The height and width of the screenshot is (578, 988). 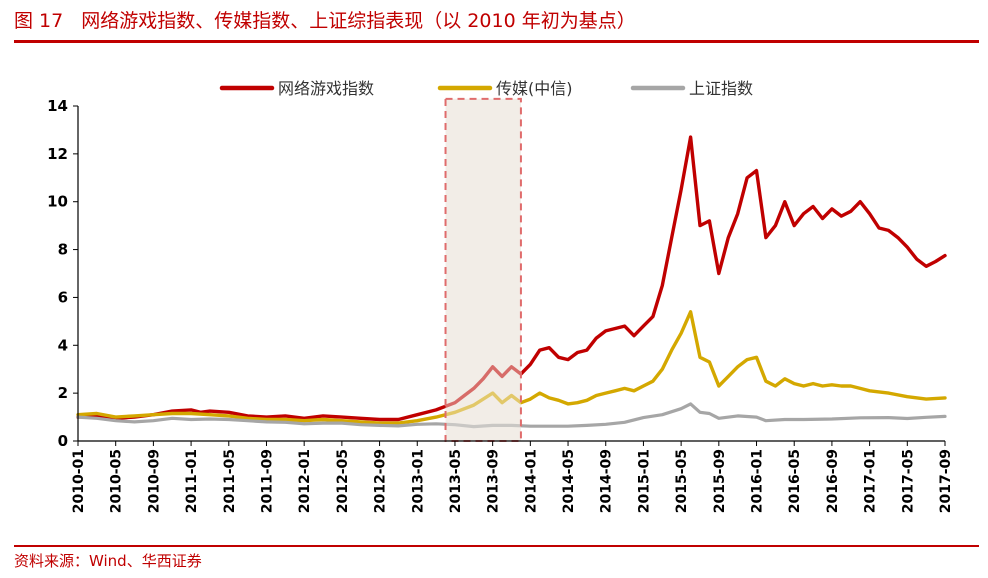 I want to click on y-tick-label: 6, so click(x=63, y=297).